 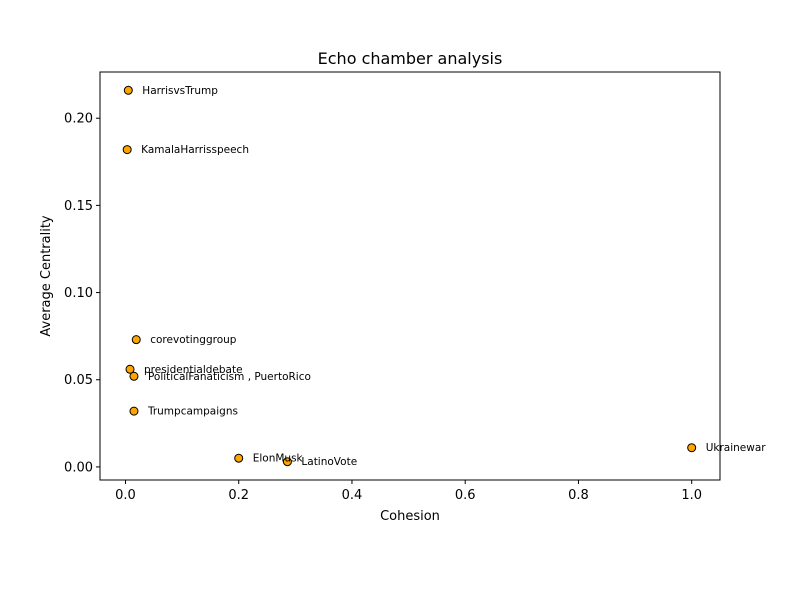 What do you see at coordinates (78, 206) in the screenshot?
I see `y-tick-label: 0.15` at bounding box center [78, 206].